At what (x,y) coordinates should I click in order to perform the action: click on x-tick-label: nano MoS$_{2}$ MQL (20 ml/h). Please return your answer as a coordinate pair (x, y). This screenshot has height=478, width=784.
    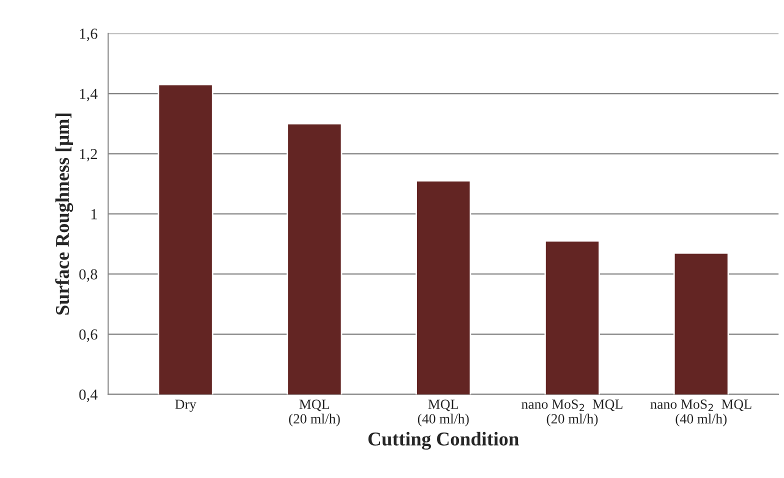
    Looking at the image, I should click on (572, 413).